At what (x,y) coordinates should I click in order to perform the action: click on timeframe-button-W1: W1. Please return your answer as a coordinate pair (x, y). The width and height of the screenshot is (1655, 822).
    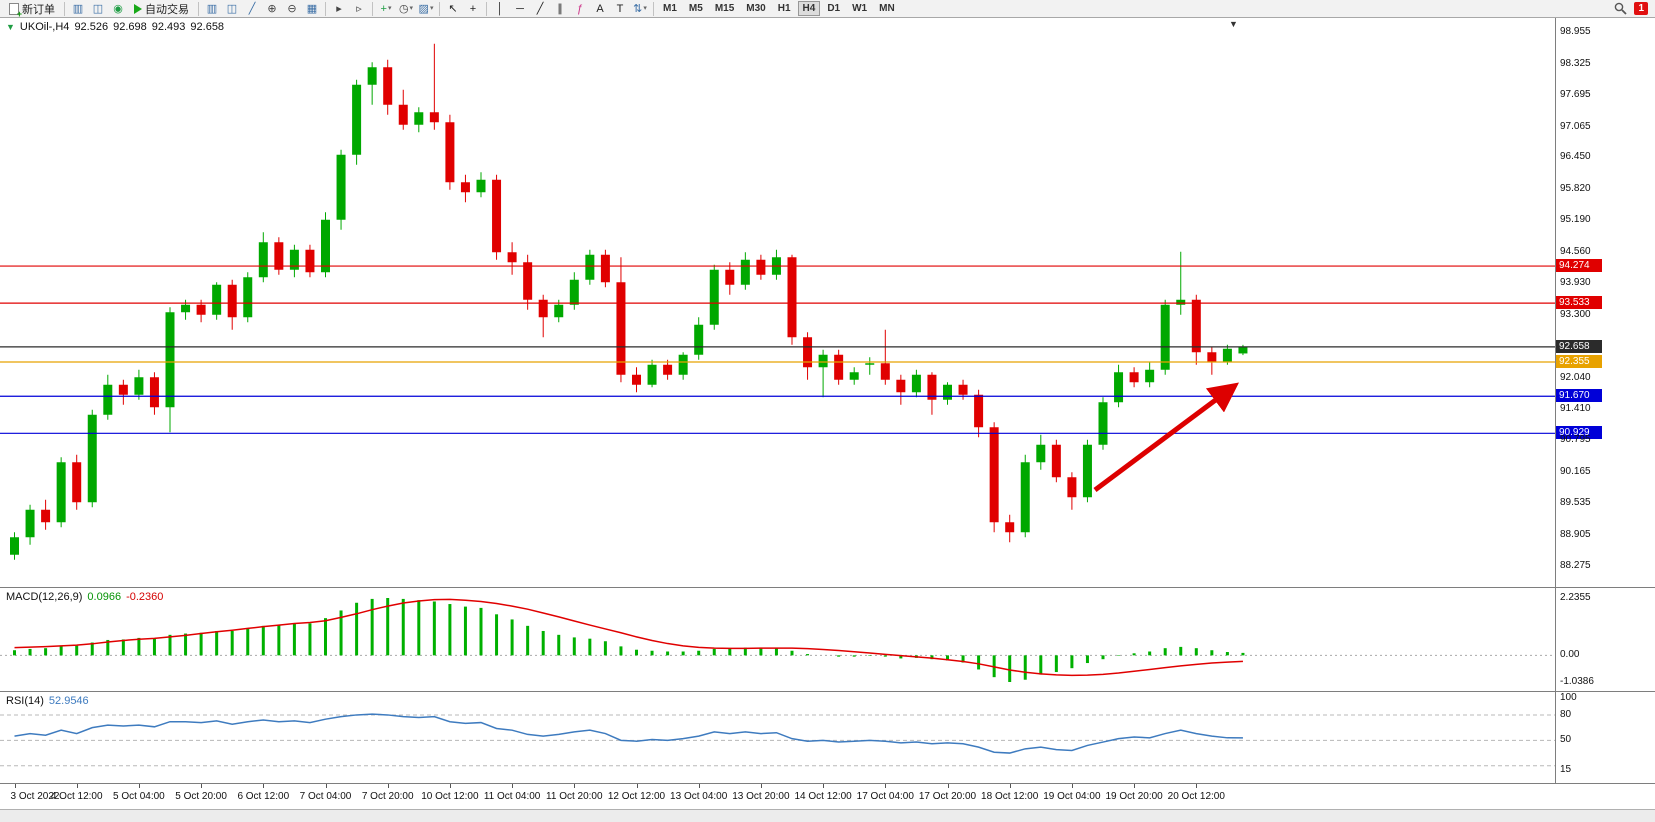
    Looking at the image, I should click on (860, 8).